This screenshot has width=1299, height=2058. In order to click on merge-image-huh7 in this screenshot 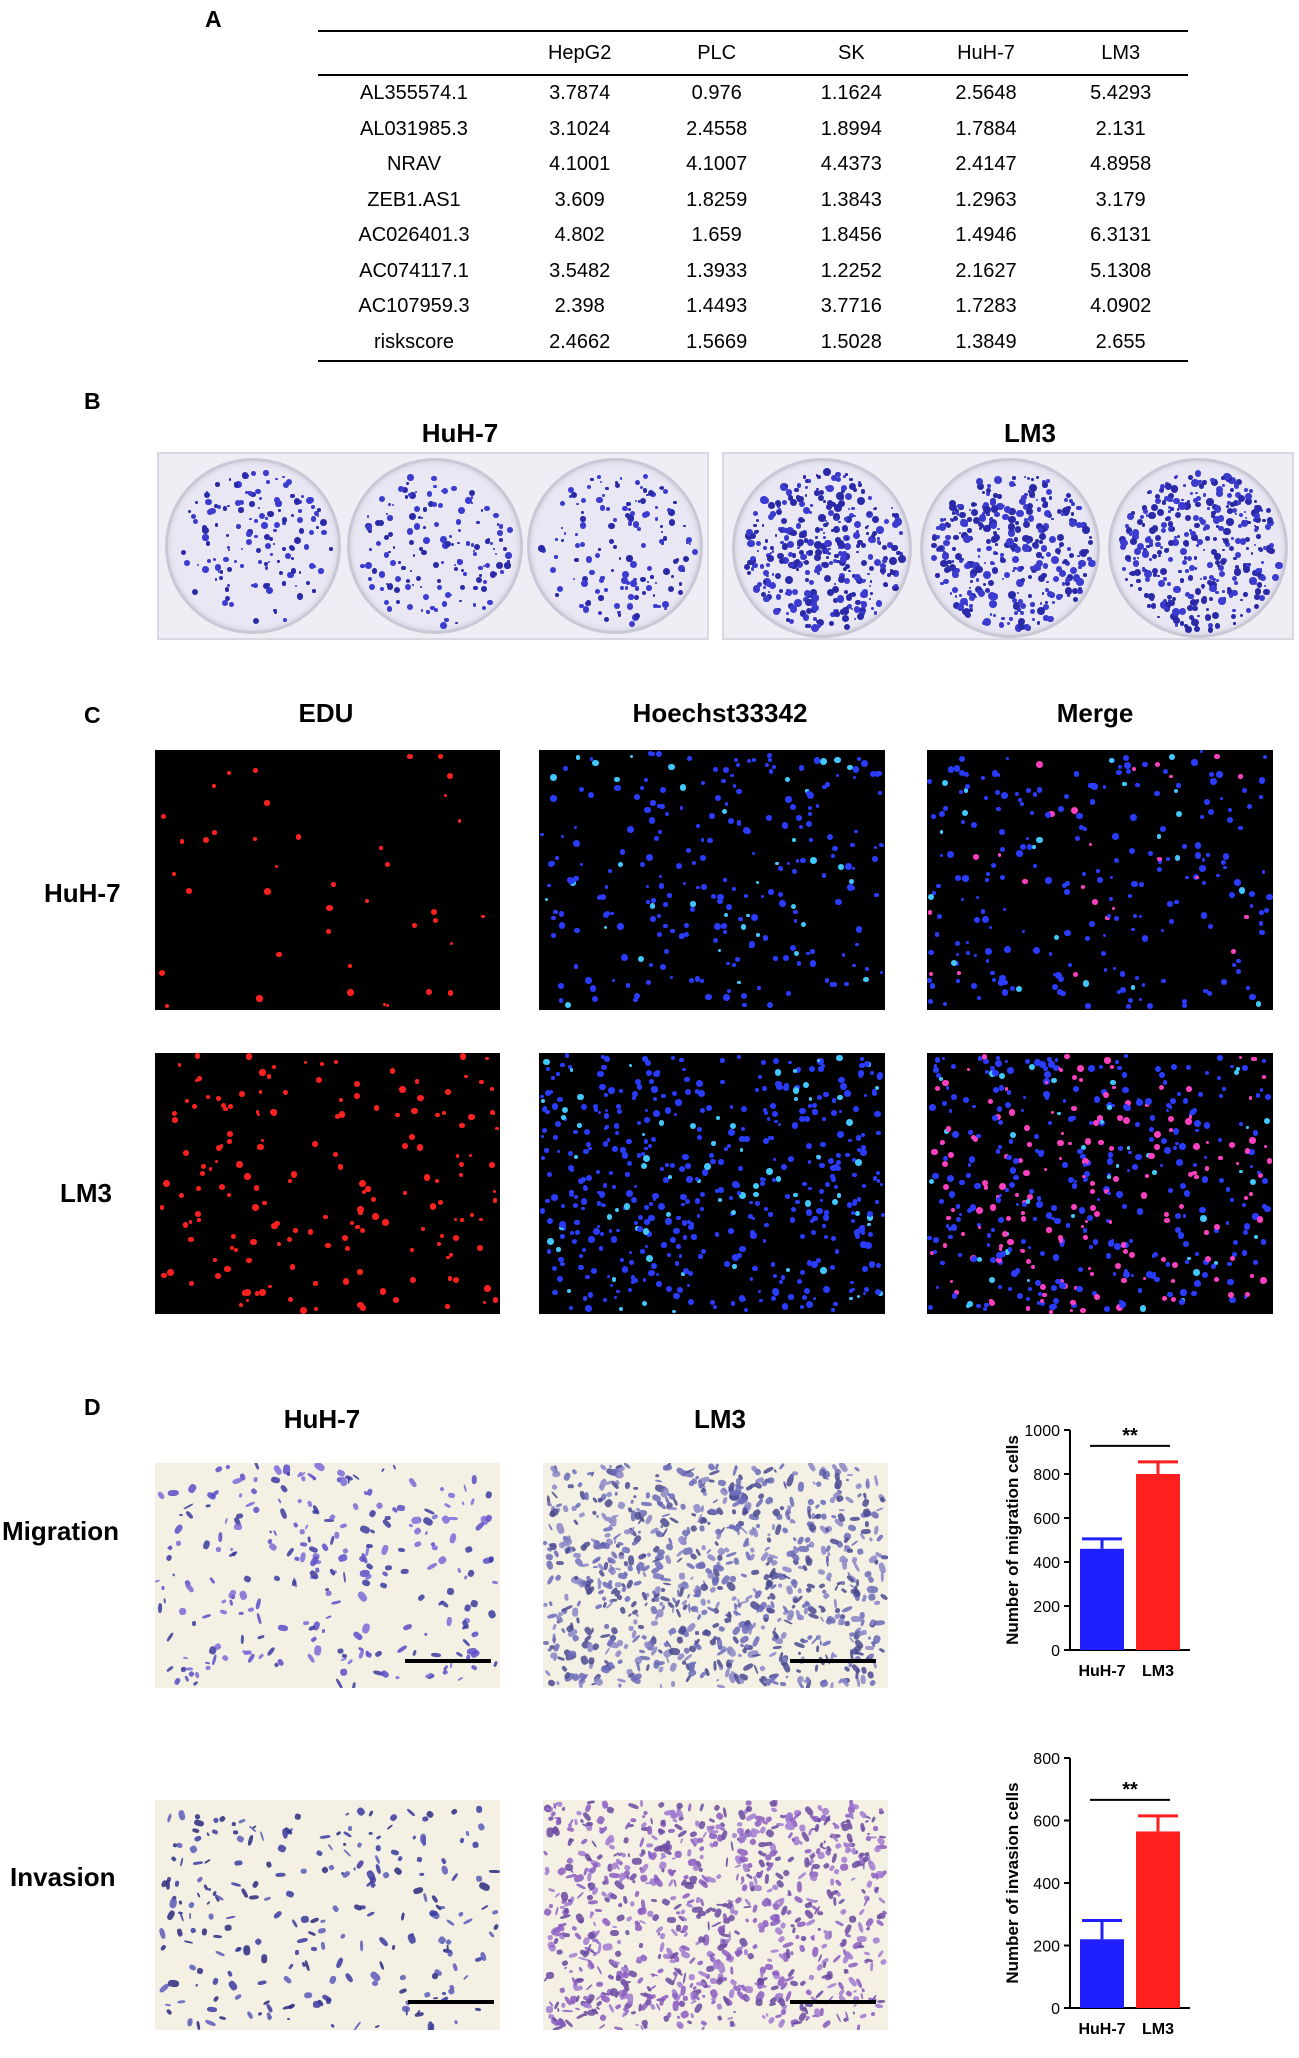, I will do `click(1100, 880)`.